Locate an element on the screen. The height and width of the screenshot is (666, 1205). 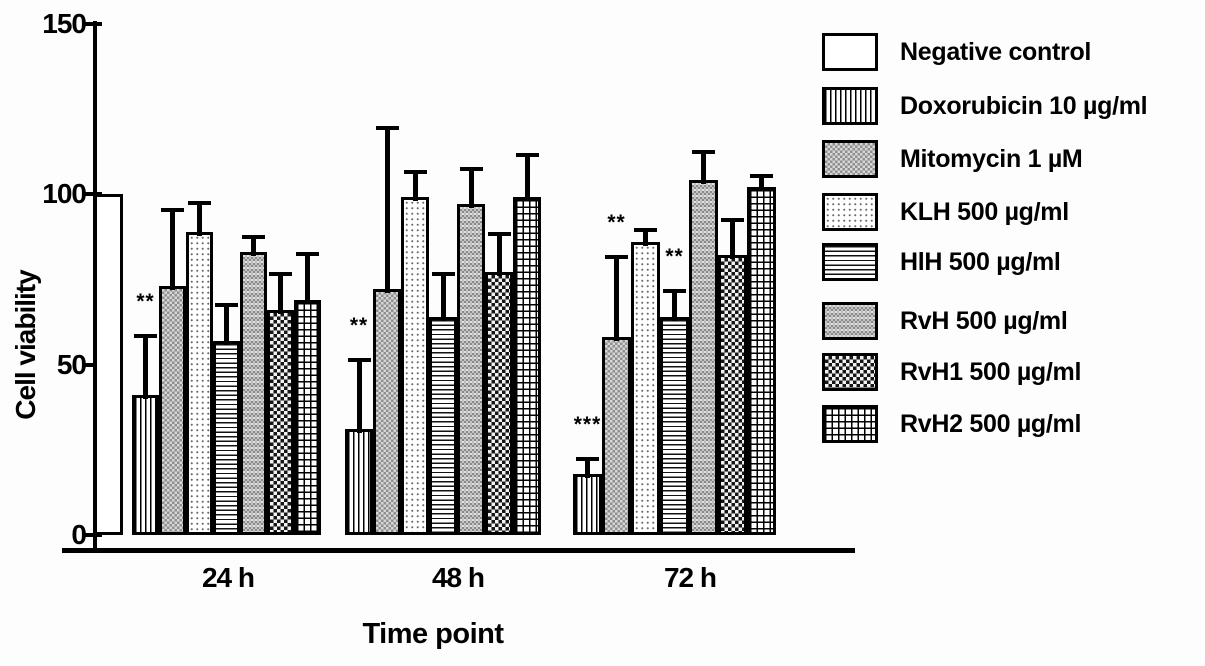
bar-horizontal-stripes-48h is located at coordinates (443, 425).